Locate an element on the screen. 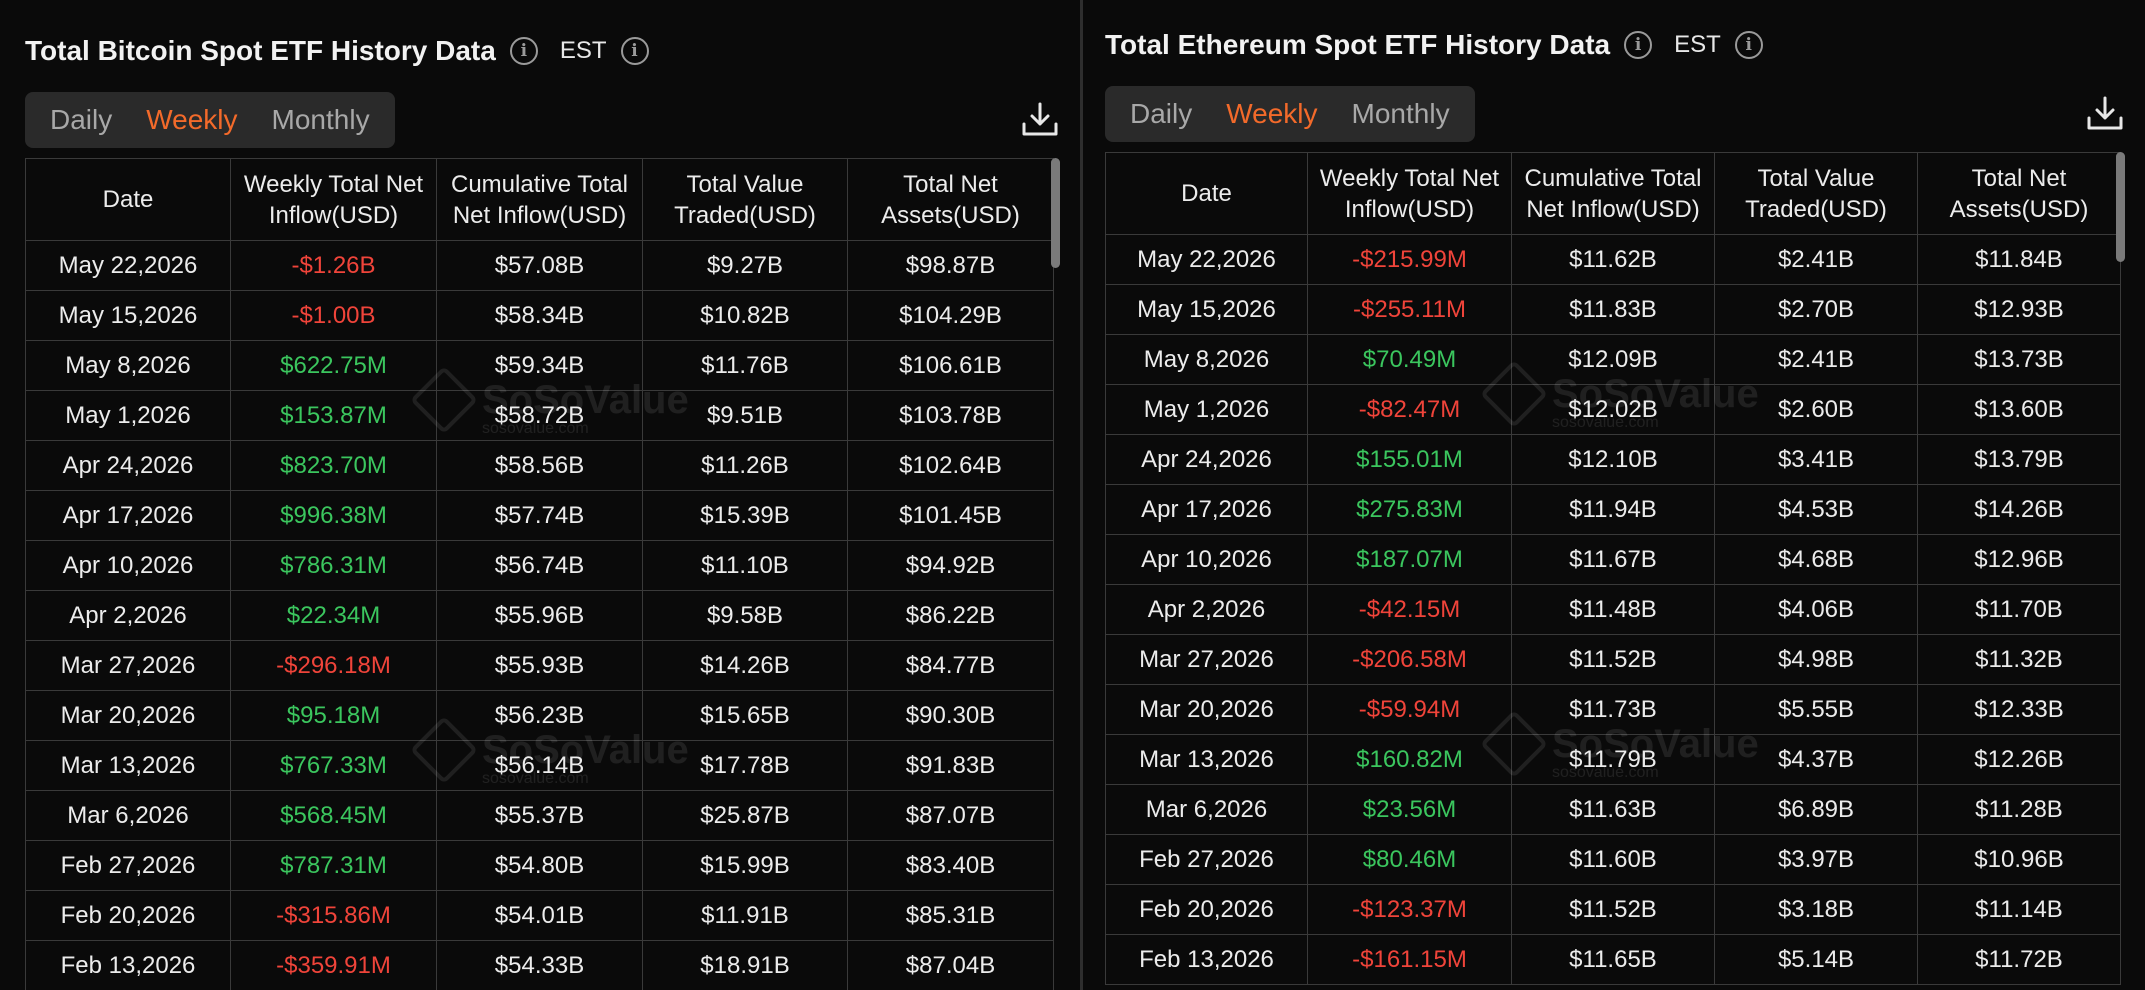  btc-scrollbar is located at coordinates (1055, 213).